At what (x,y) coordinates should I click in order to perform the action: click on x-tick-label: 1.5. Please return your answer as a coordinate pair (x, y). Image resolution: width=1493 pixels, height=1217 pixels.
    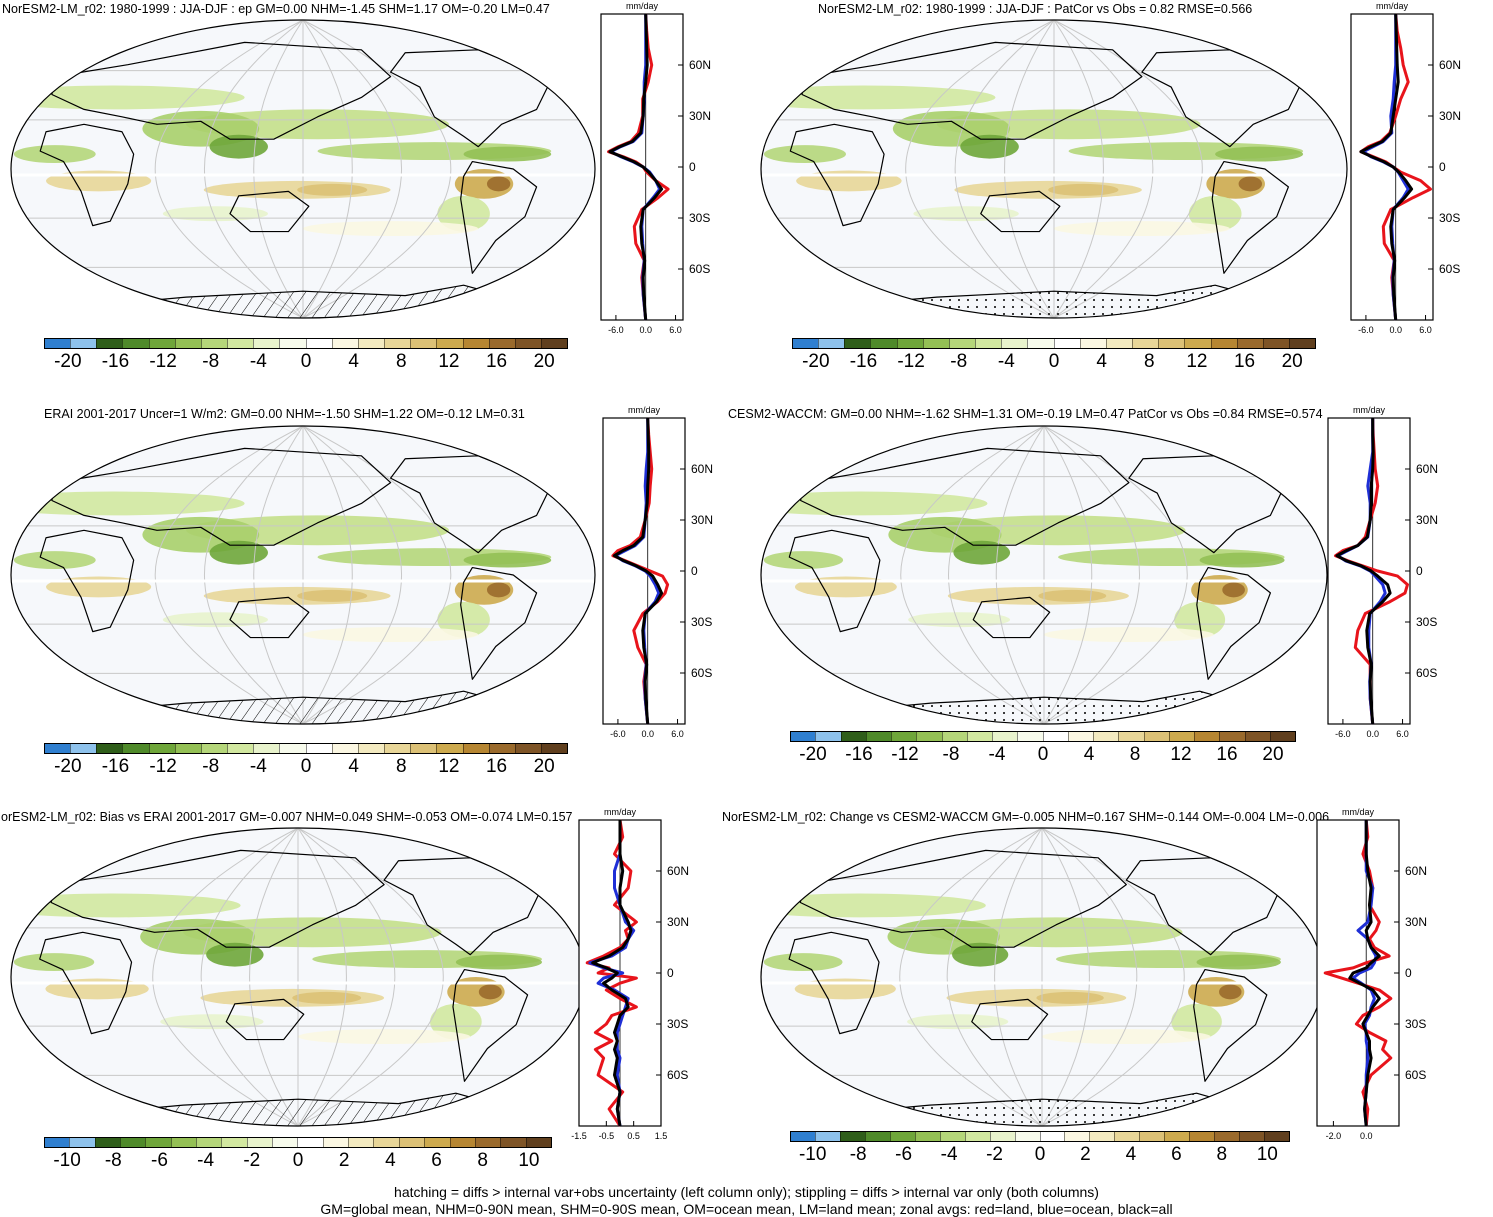
    Looking at the image, I should click on (661, 1136).